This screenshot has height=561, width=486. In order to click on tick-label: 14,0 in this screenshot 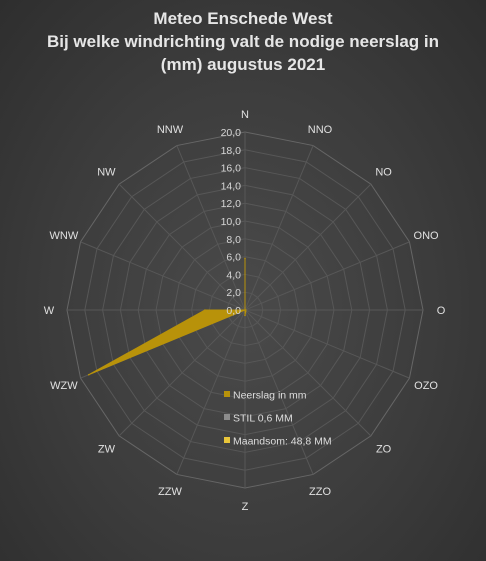, I will do `click(231, 186)`.